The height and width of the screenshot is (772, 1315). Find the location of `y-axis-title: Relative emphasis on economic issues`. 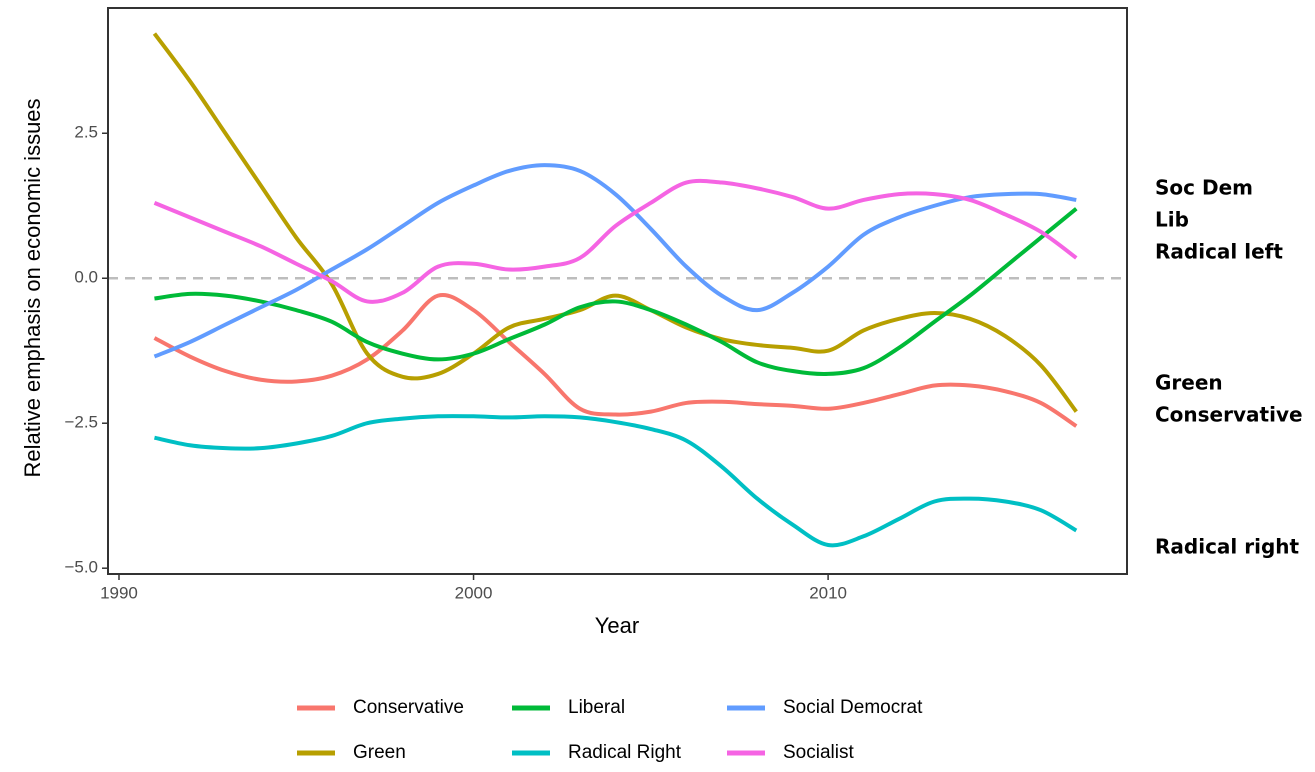

y-axis-title: Relative emphasis on economic issues is located at coordinates (32, 287).